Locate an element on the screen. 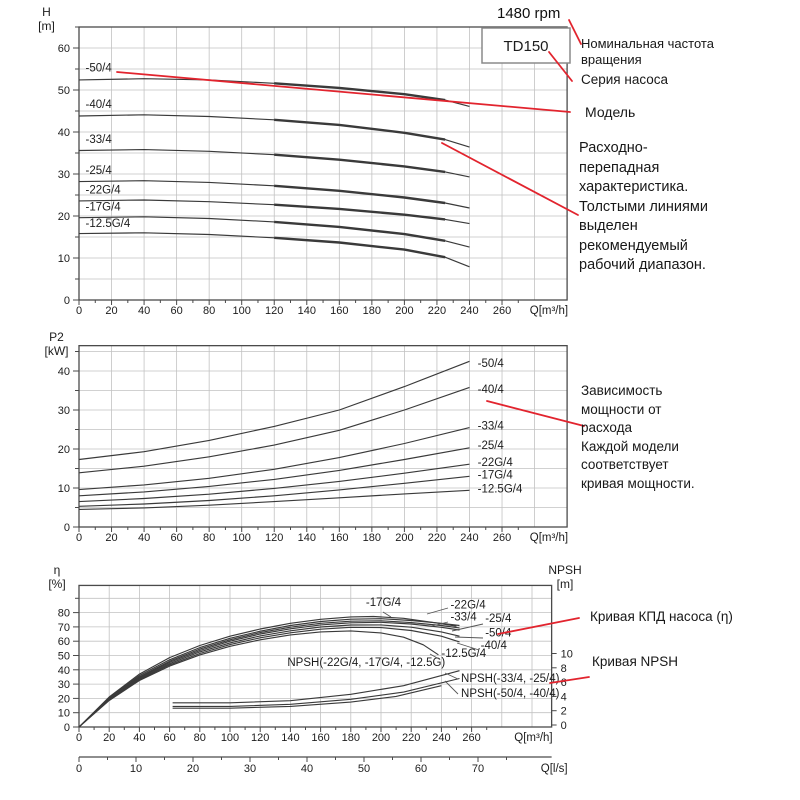 The height and width of the screenshot is (800, 800). npsh-axis-title: NPSH [m] is located at coordinates (565, 577).